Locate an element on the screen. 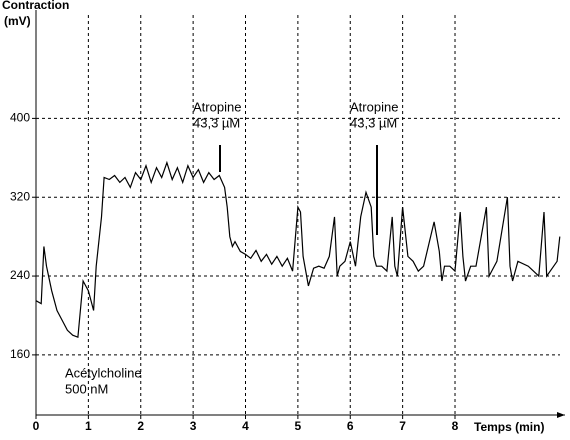  x-tick-label: 2 is located at coordinates (140, 426).